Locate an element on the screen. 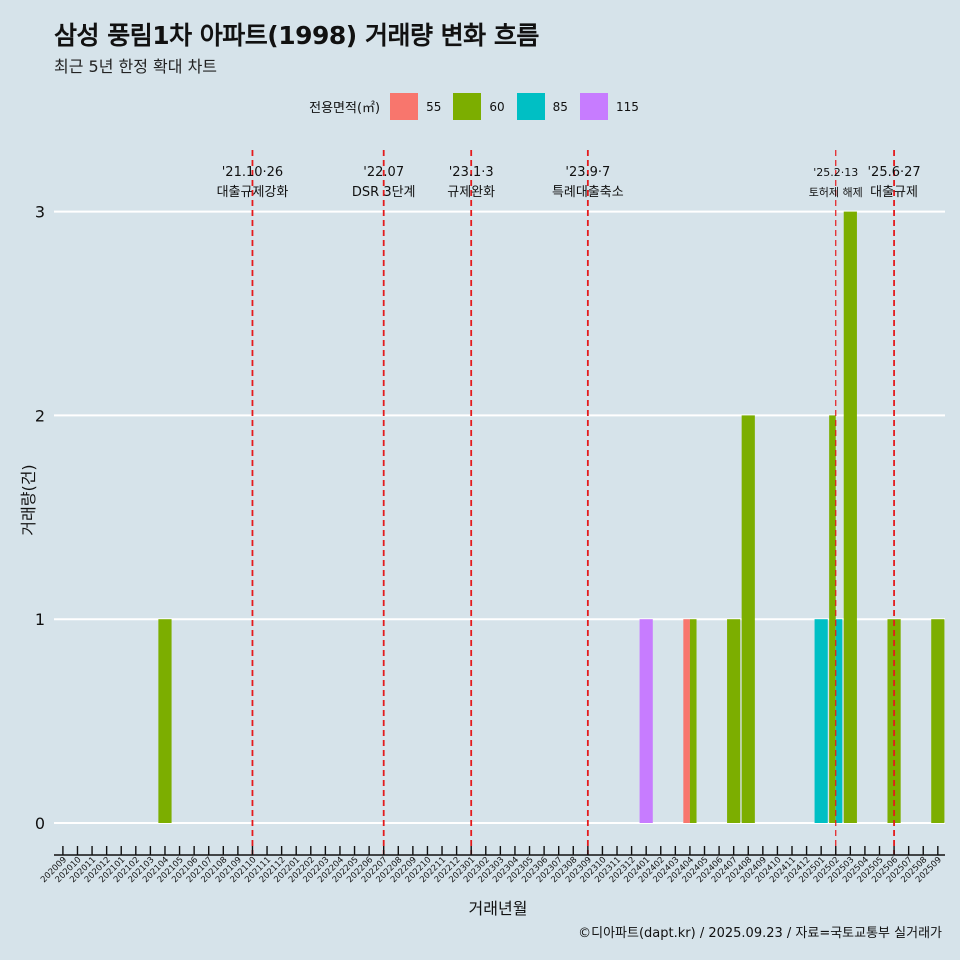 The height and width of the screenshot is (960, 960). legend-item-60: 60 is located at coordinates (479, 106).